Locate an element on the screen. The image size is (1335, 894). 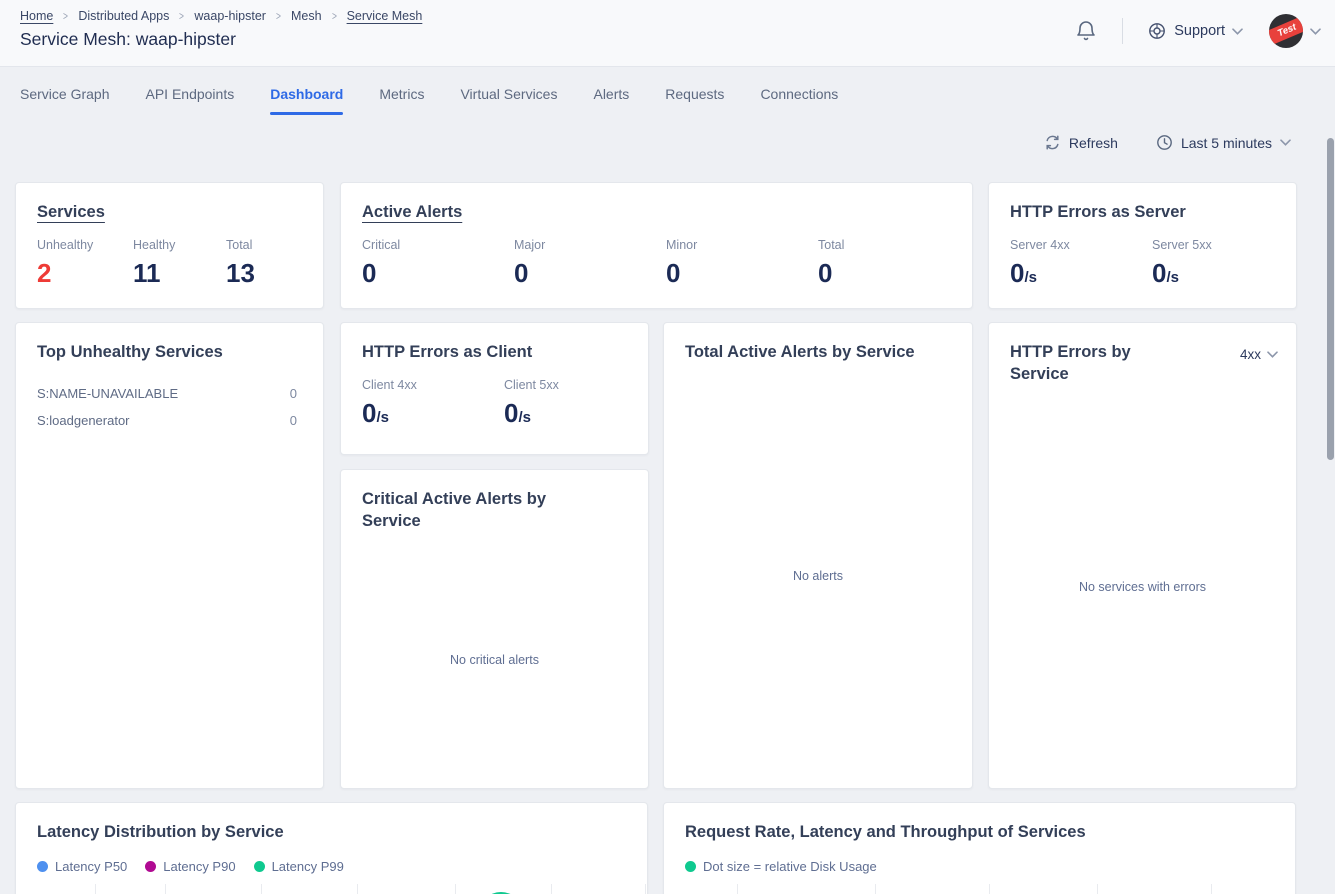
latency-legend: Latency P50 Latency P90 Latency P99 is located at coordinates (331, 866).